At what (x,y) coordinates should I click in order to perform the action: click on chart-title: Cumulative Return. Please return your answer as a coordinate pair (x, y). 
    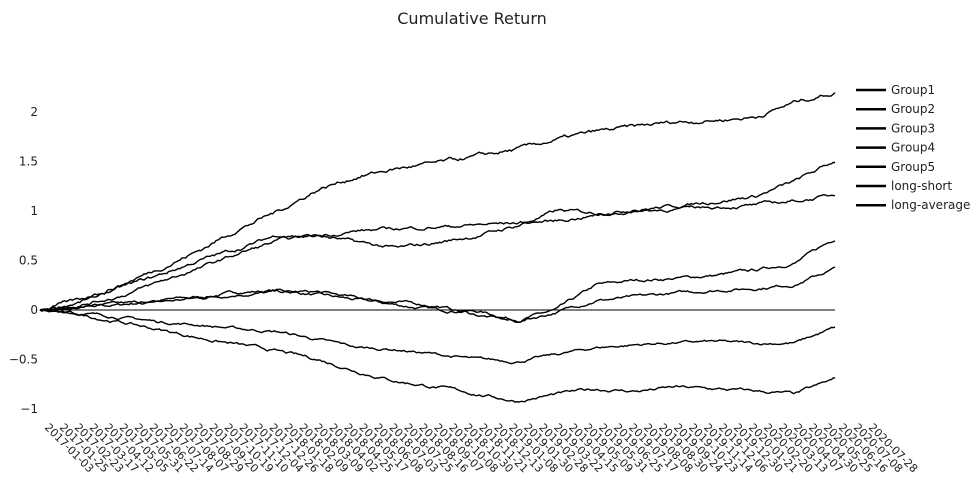
    Looking at the image, I should click on (472, 18).